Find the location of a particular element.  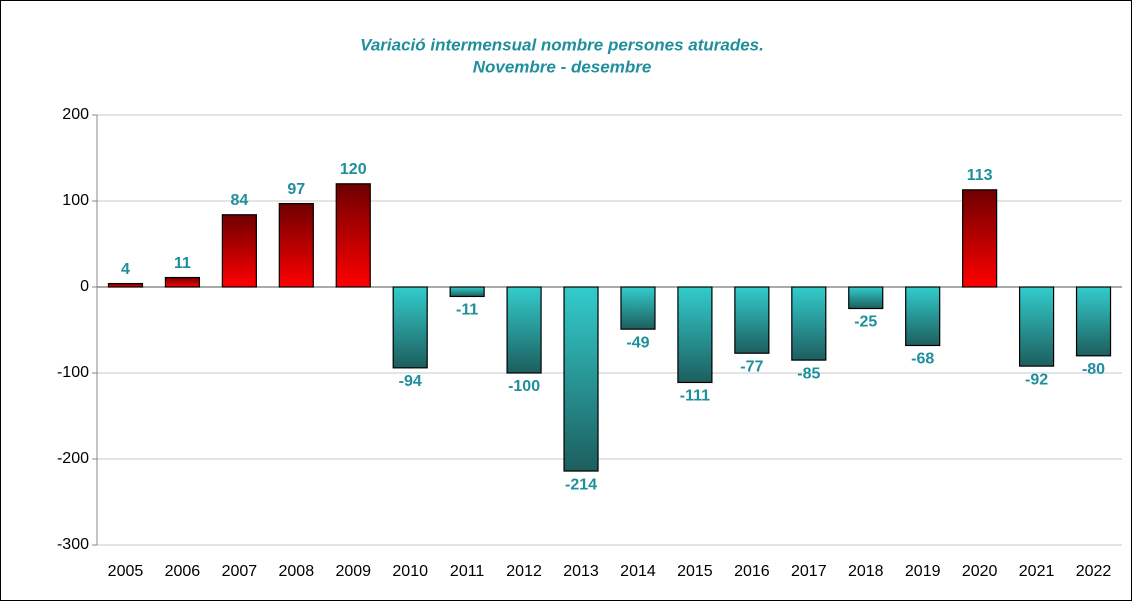

x-tick-label: 2013 is located at coordinates (581, 571).